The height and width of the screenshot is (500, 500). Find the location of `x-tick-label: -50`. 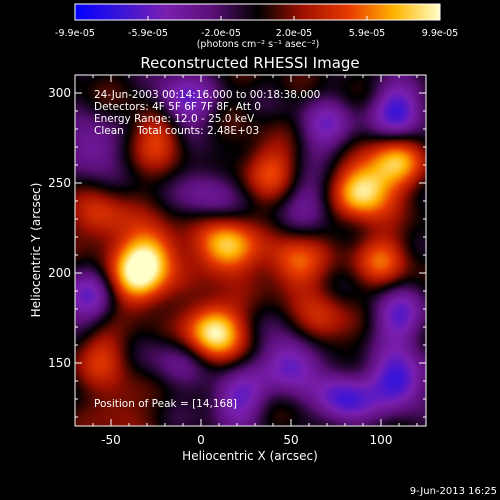

x-tick-label: -50 is located at coordinates (111, 440).